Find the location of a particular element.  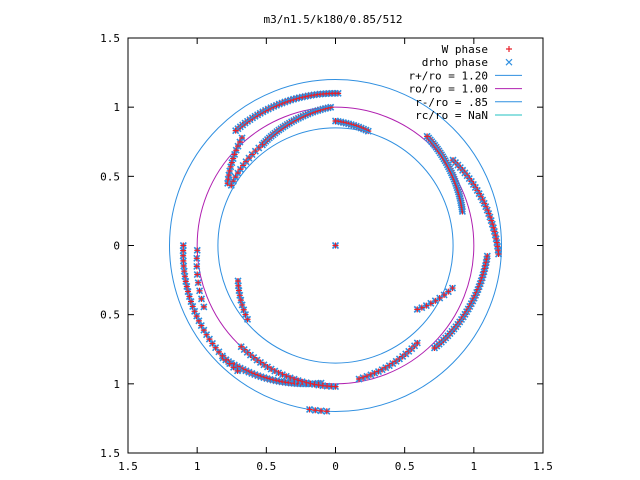

y-tick-label-6: 1.5 is located at coordinates (110, 453).